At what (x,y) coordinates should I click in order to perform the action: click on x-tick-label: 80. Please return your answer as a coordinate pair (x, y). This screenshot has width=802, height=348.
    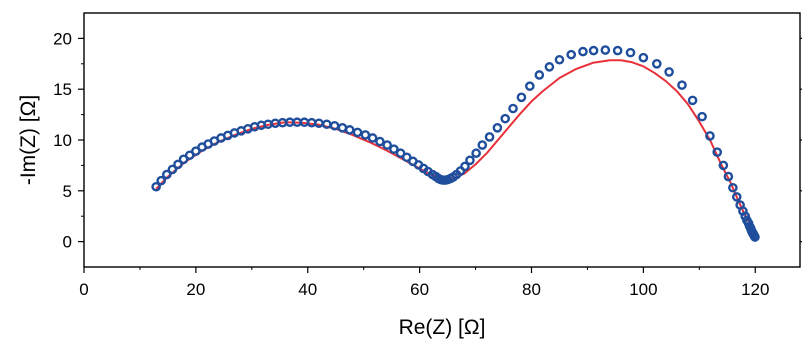
    Looking at the image, I should click on (531, 289).